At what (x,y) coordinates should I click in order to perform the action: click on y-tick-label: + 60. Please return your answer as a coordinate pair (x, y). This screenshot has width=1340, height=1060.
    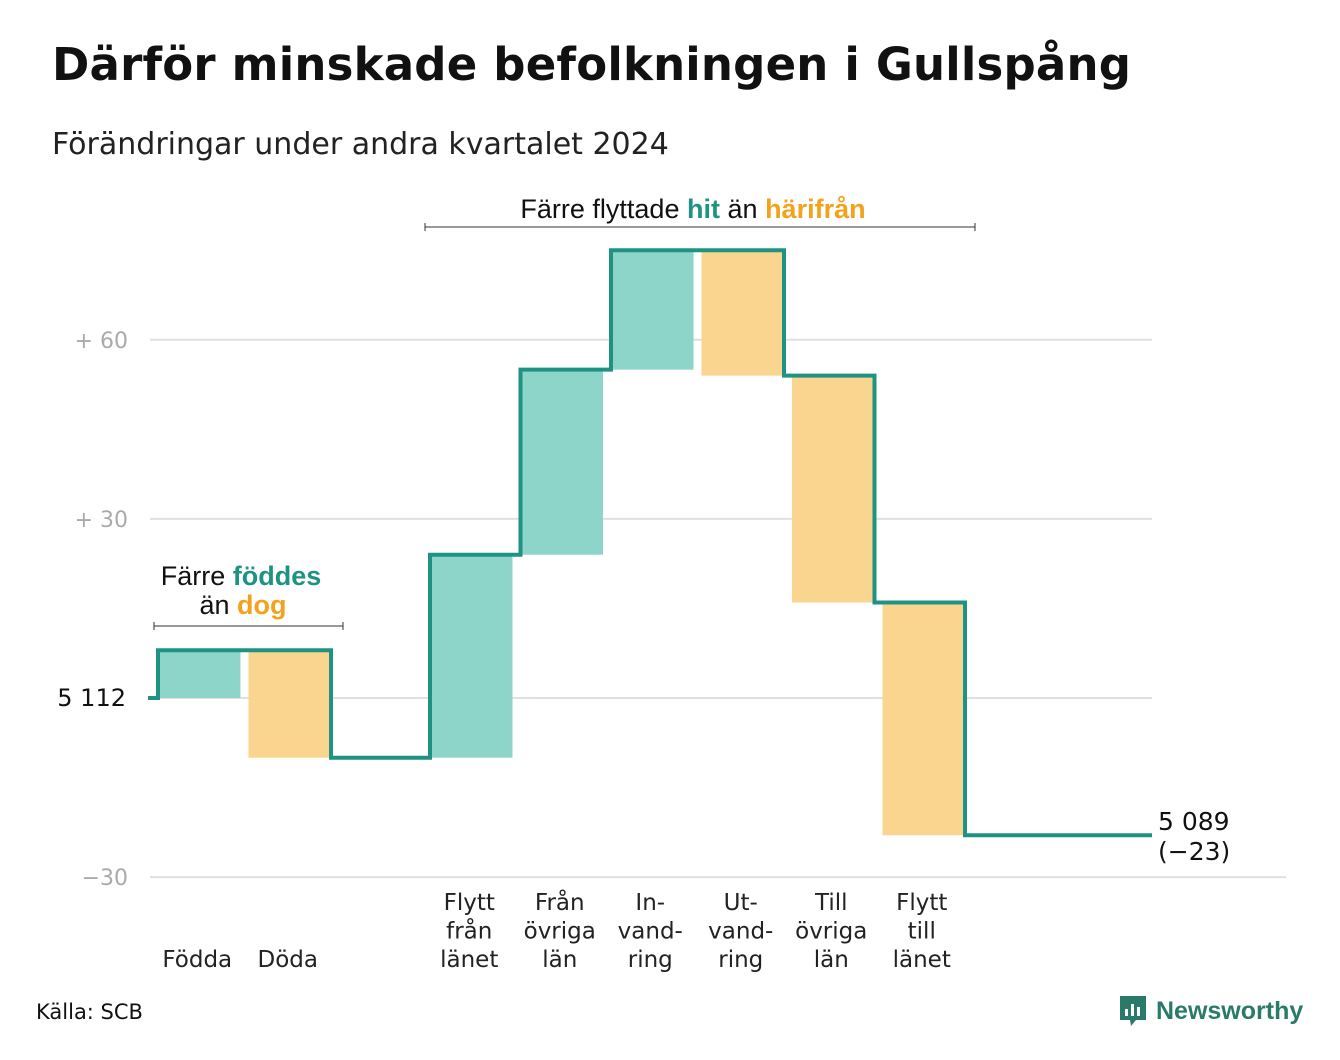
    Looking at the image, I should click on (101, 341).